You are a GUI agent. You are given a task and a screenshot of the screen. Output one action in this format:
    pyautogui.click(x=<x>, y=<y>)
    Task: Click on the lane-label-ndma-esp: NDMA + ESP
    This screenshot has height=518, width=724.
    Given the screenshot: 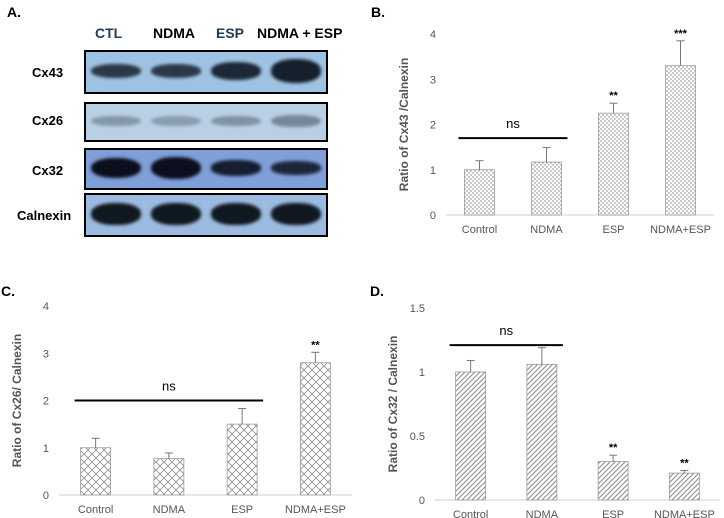 What is the action you would take?
    pyautogui.click(x=300, y=33)
    